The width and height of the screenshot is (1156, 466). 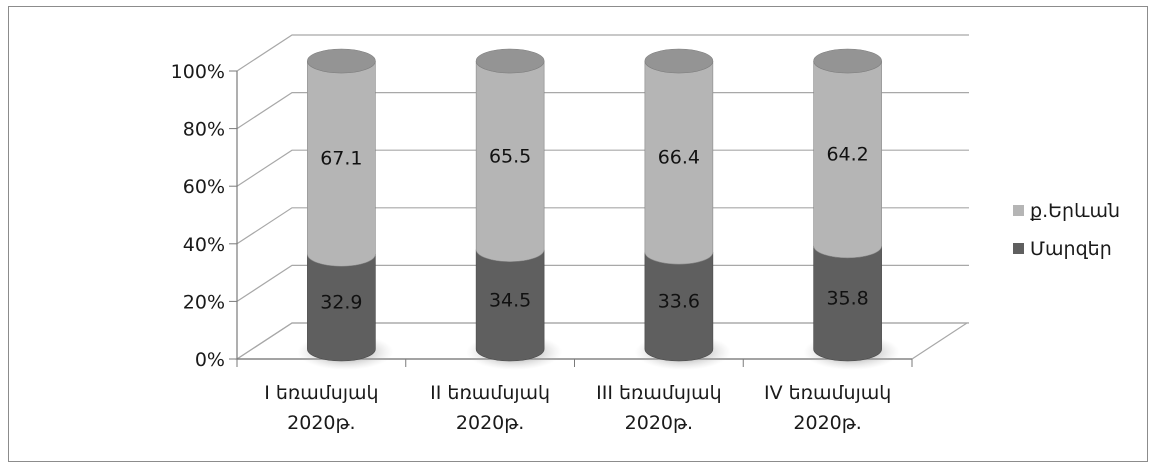 I want to click on data-label: 65.5, so click(x=510, y=156).